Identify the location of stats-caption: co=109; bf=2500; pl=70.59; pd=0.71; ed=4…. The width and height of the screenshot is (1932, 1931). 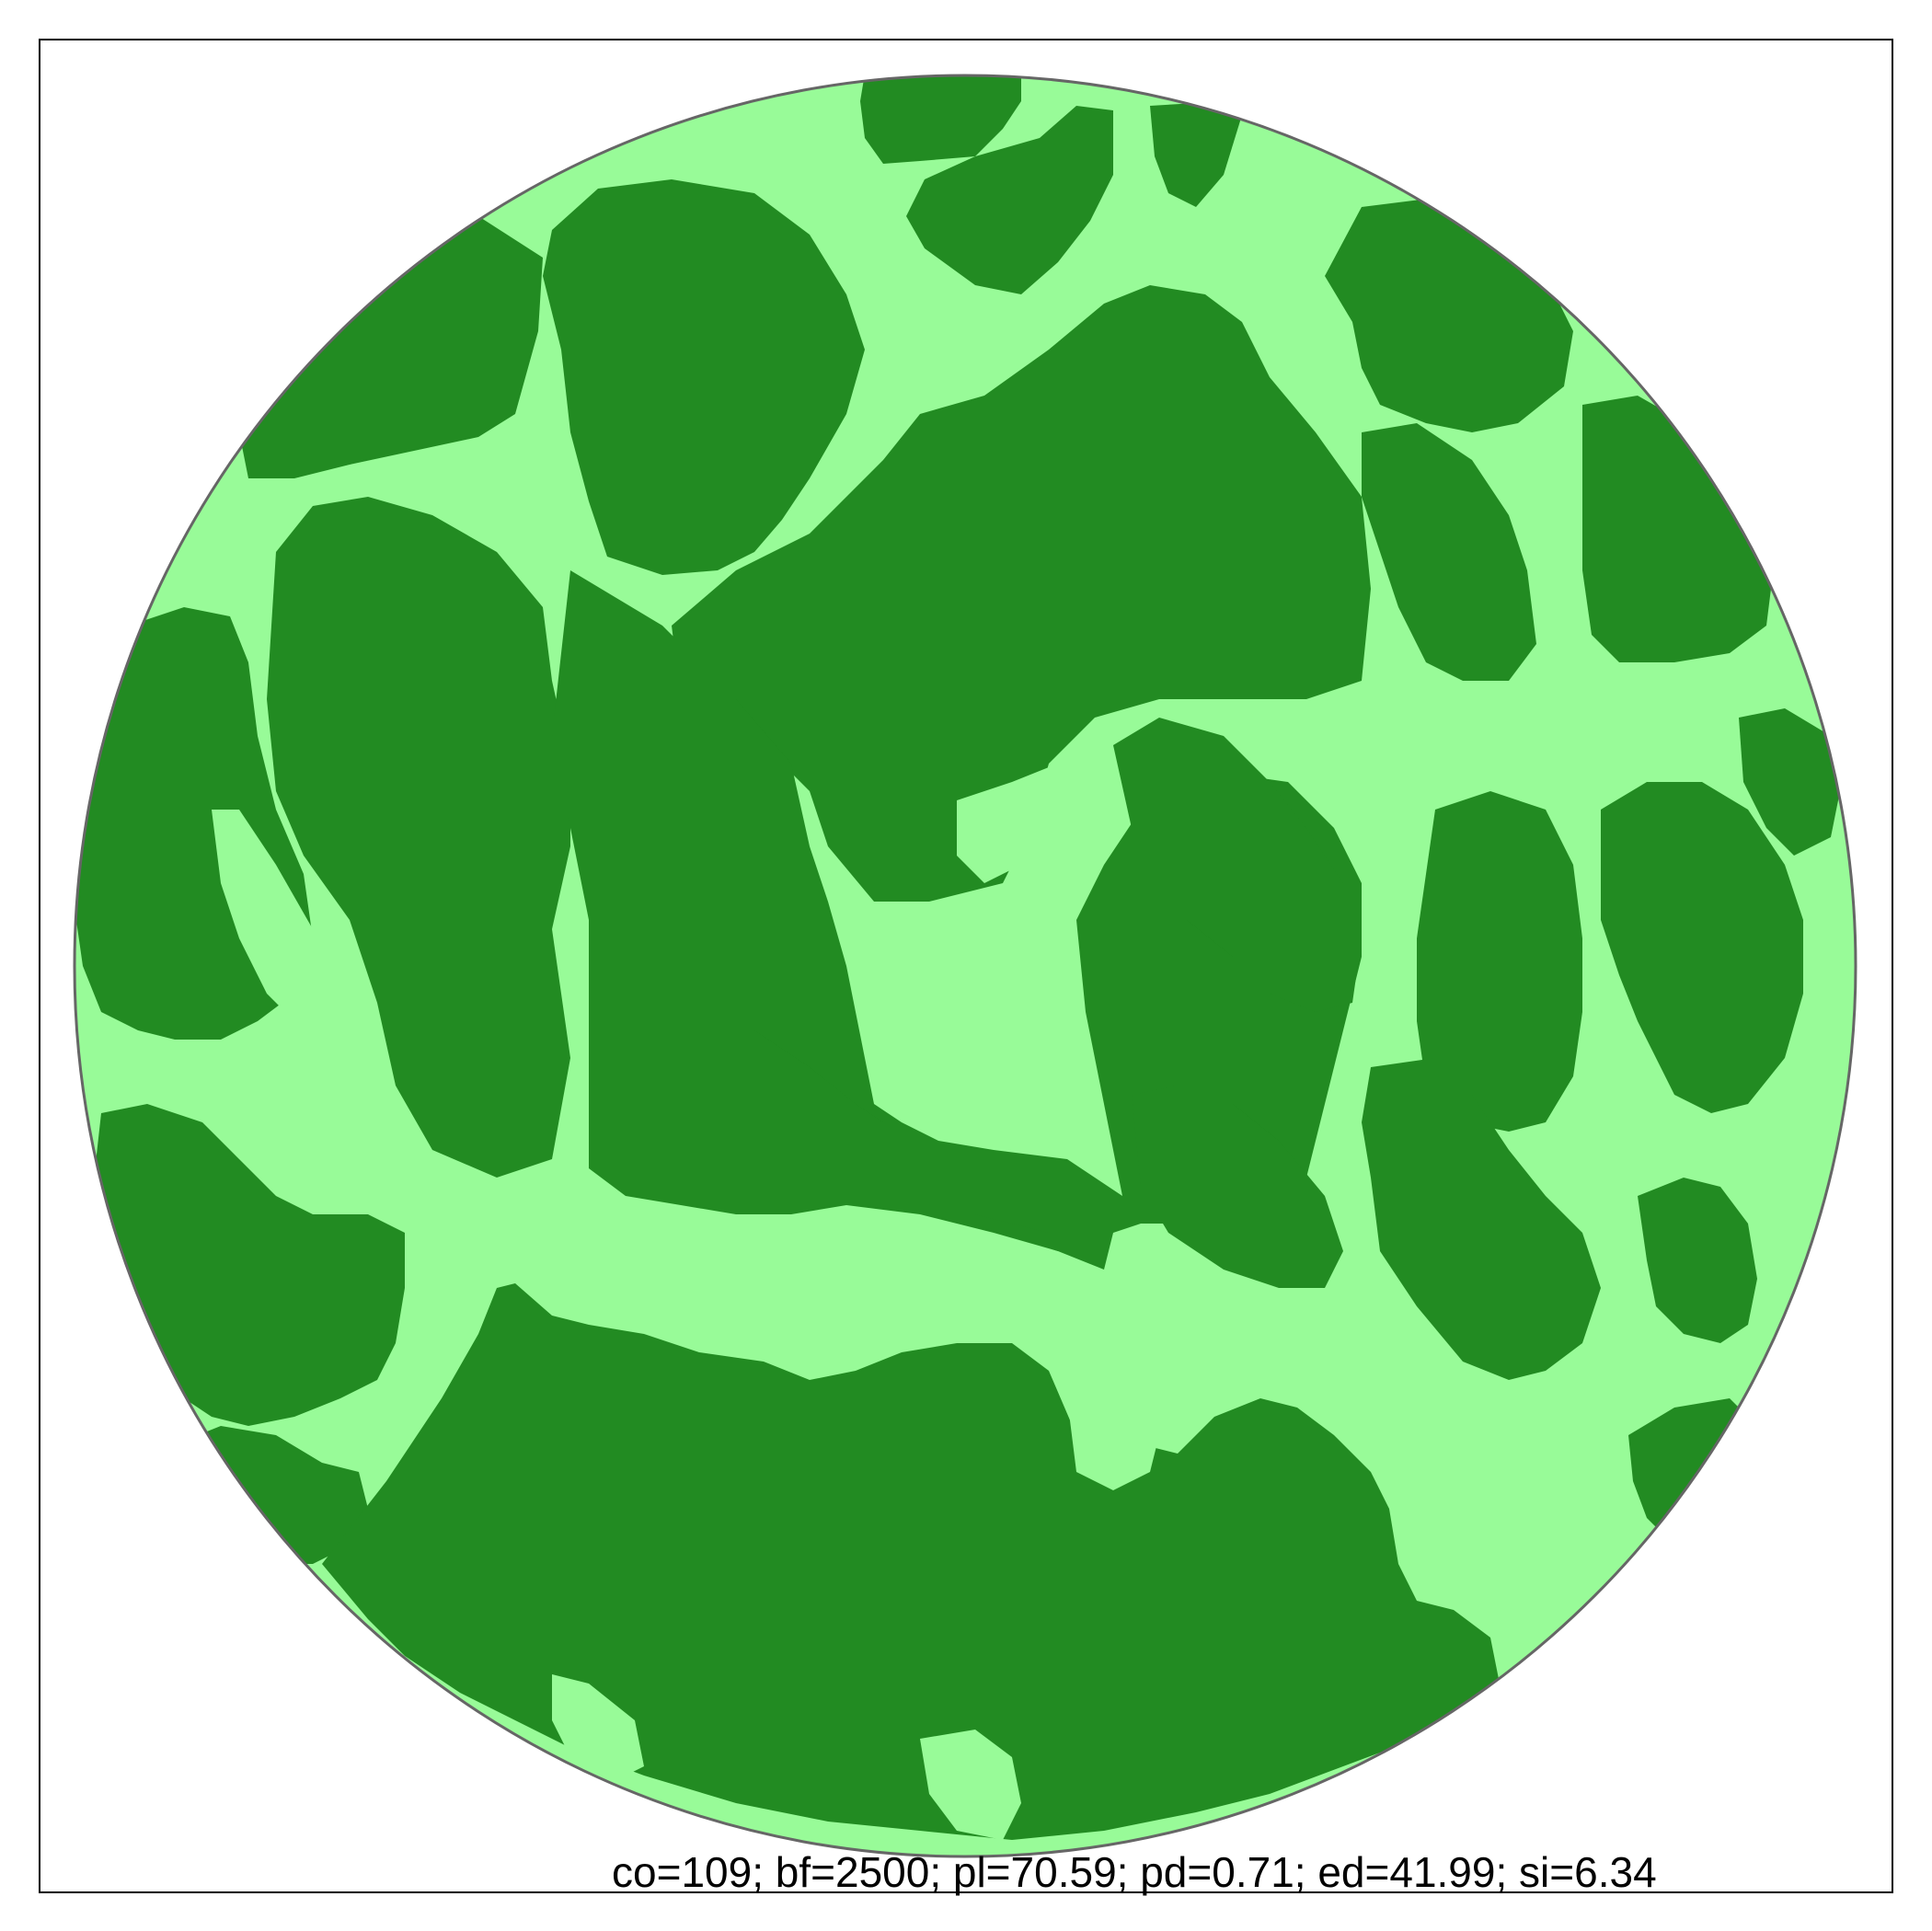
(1134, 1872).